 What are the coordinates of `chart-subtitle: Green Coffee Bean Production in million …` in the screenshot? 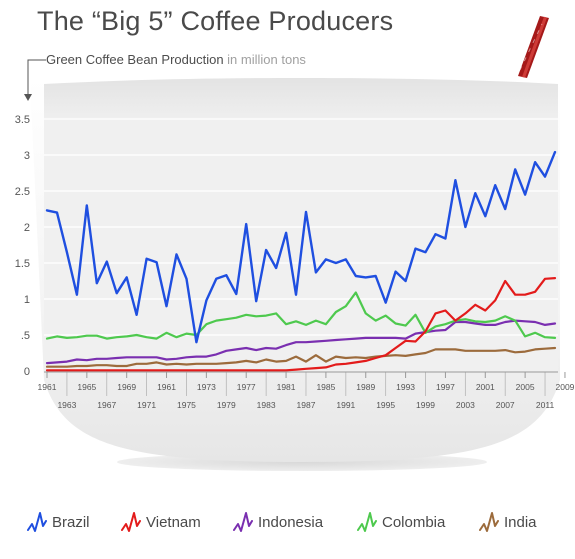 It's located at (176, 59).